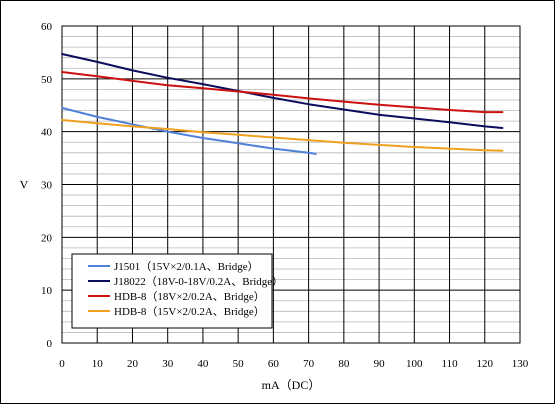 The height and width of the screenshot is (404, 555). I want to click on x-tick-label: 60, so click(274, 364).